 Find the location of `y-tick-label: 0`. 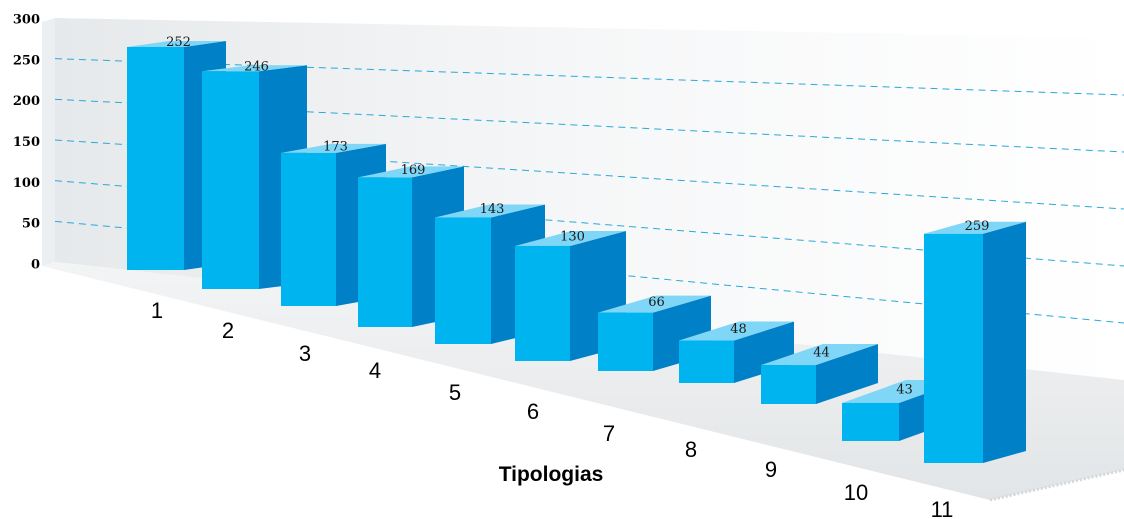

y-tick-label: 0 is located at coordinates (35, 265).